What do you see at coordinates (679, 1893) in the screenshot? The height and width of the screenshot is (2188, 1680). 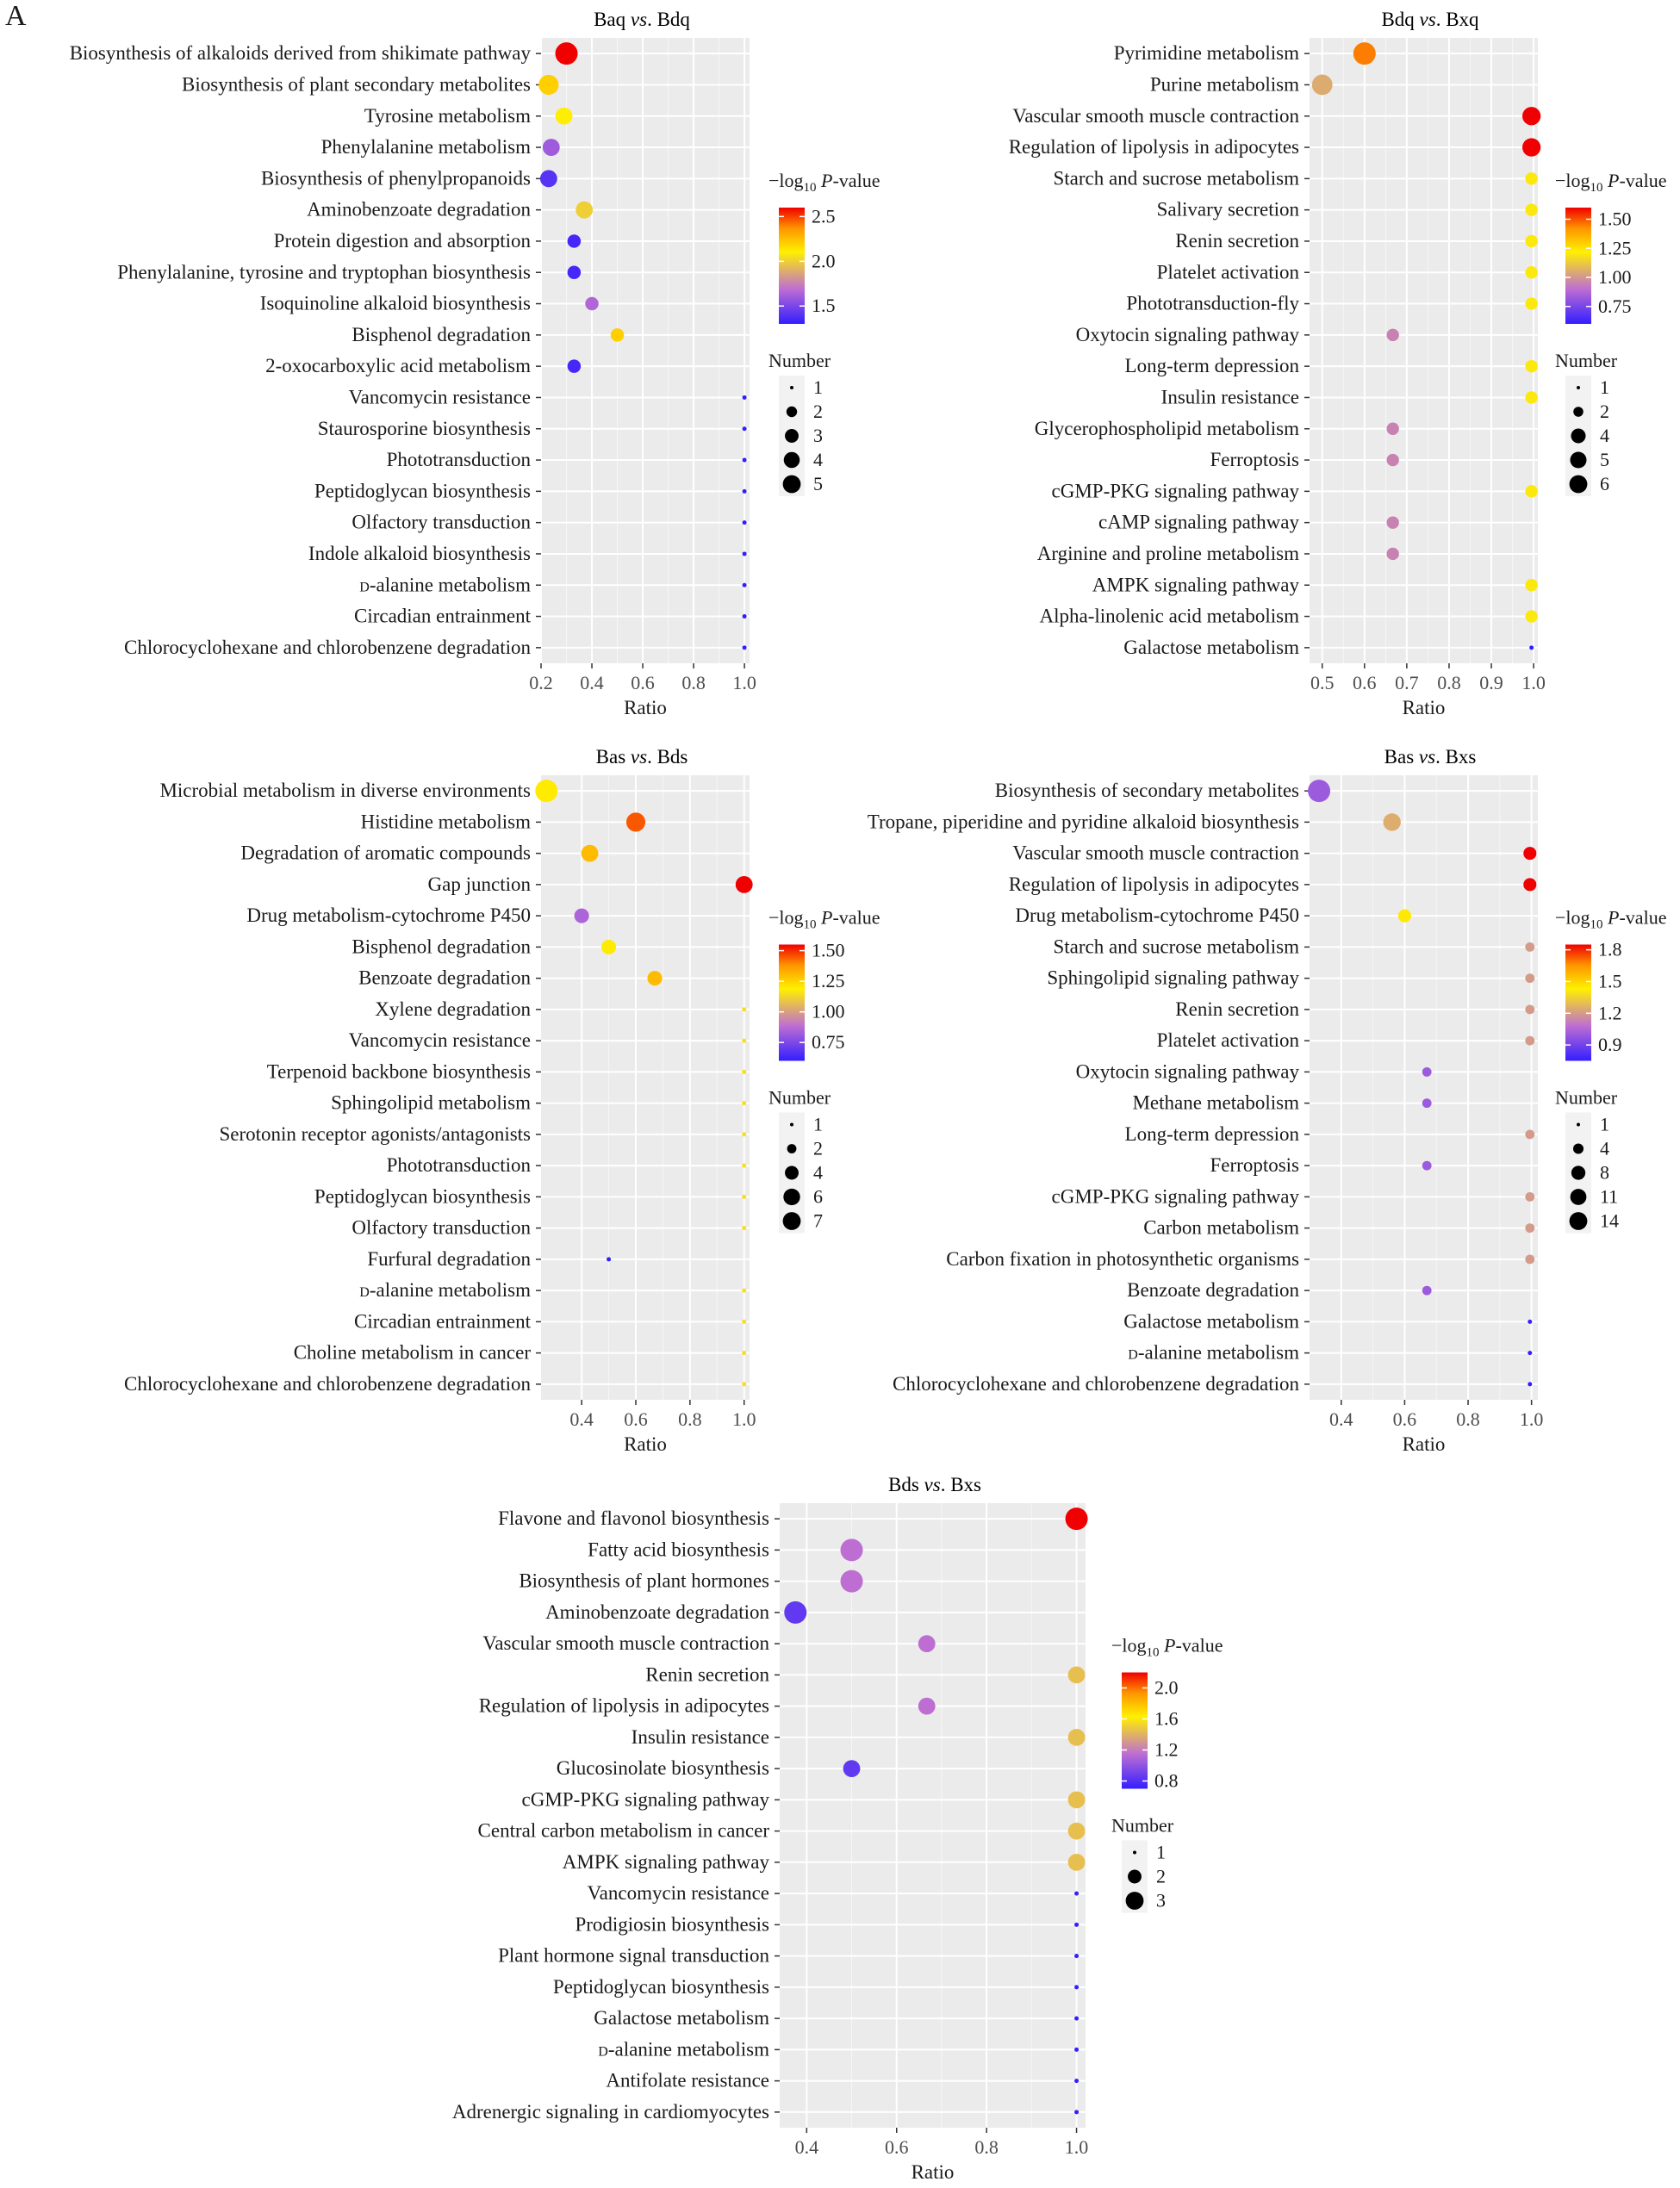 I see `category-label: Vancomycin resistance` at bounding box center [679, 1893].